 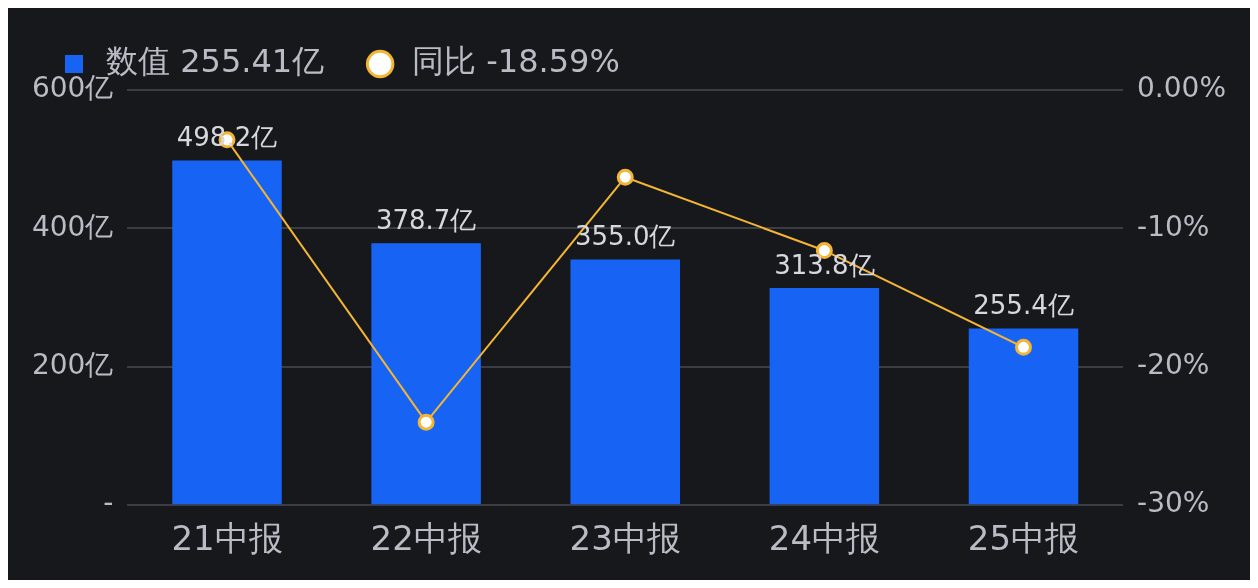 What do you see at coordinates (1173, 365) in the screenshot?
I see `y2-tick-label: -20%` at bounding box center [1173, 365].